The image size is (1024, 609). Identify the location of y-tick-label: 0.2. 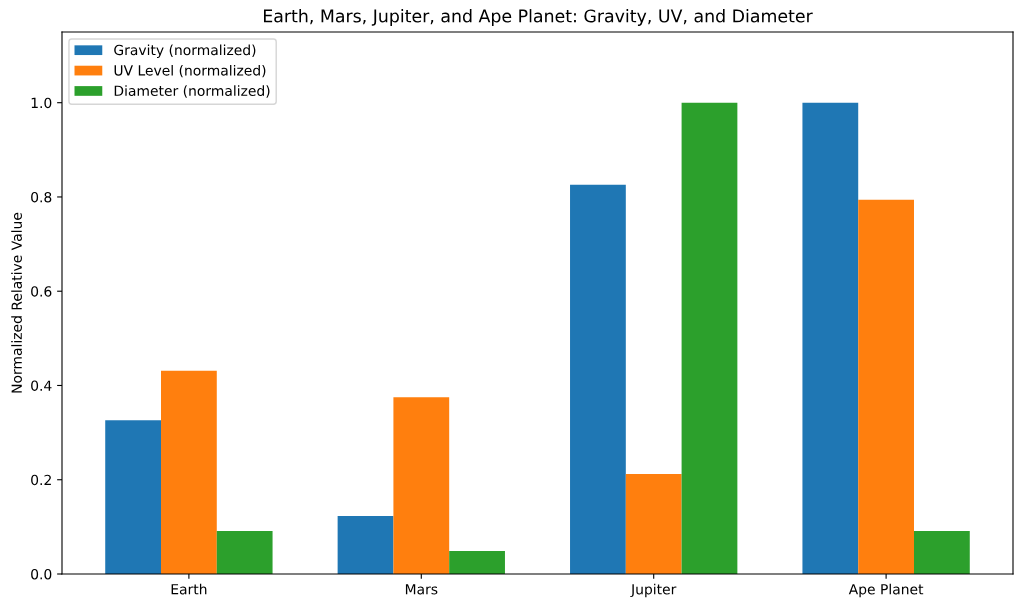
(41, 480).